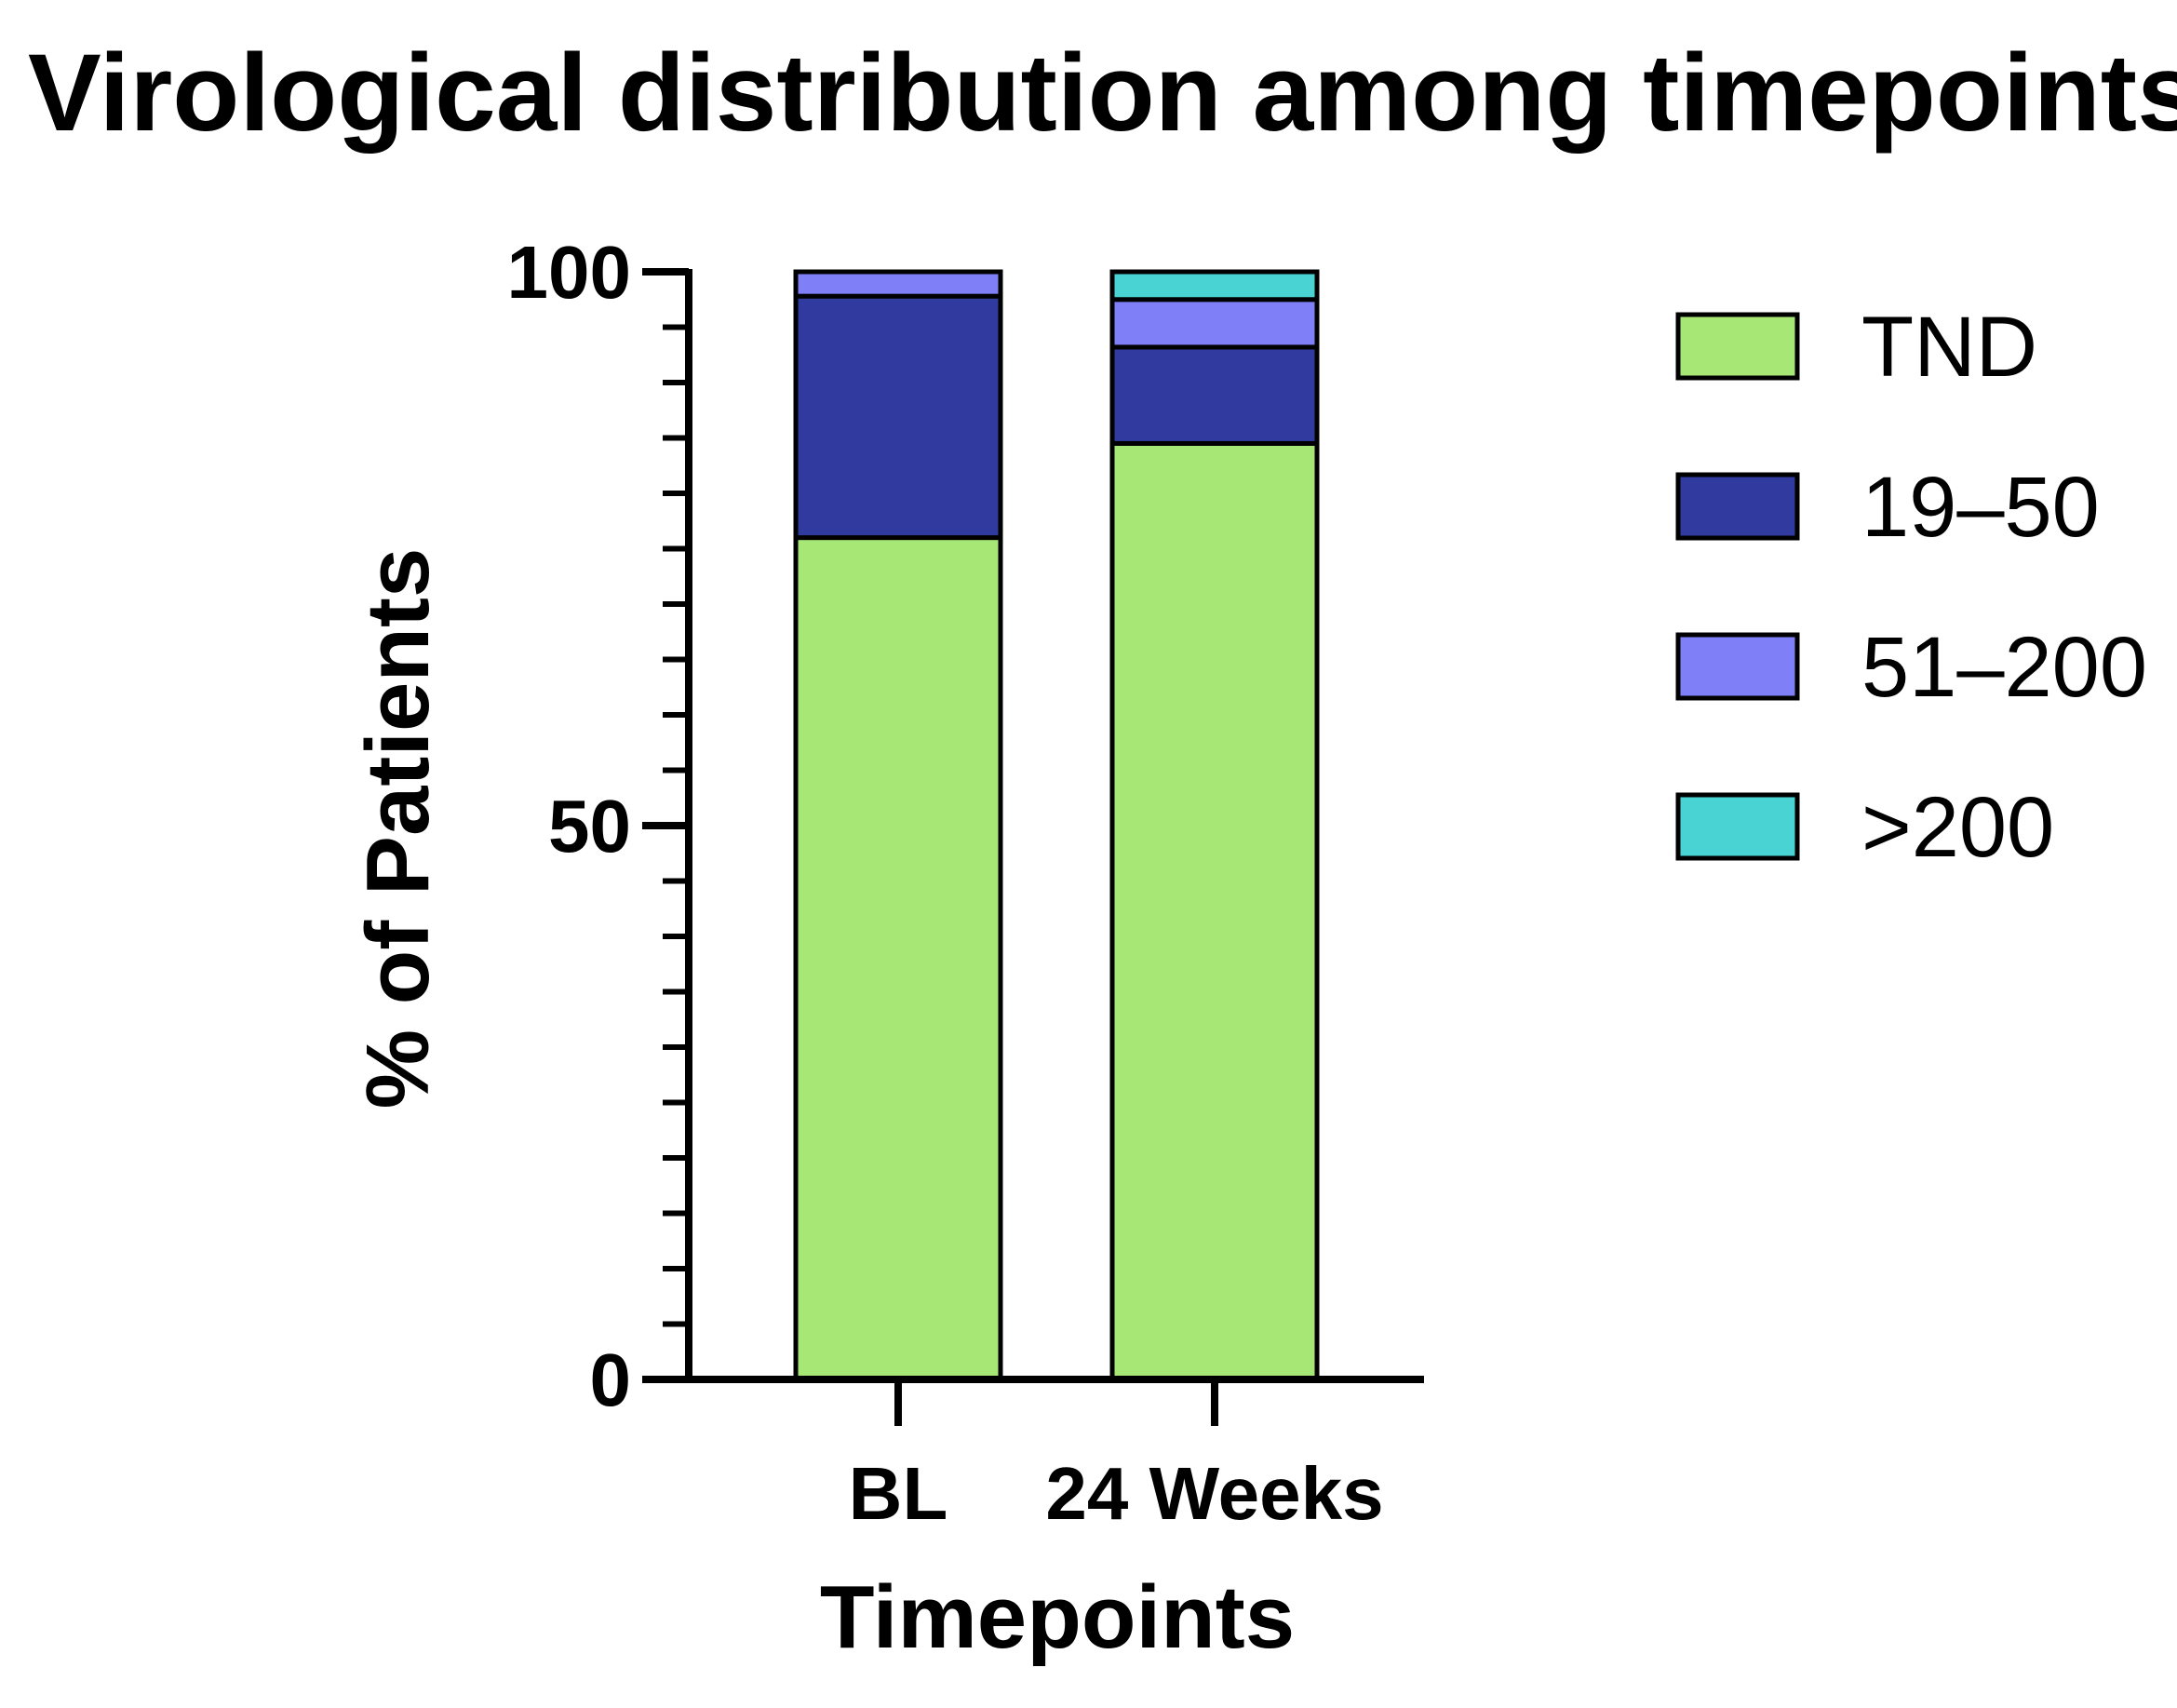 The image size is (2177, 1708). Describe the element at coordinates (898, 1493) in the screenshot. I see `x-tick-label: BL` at that location.